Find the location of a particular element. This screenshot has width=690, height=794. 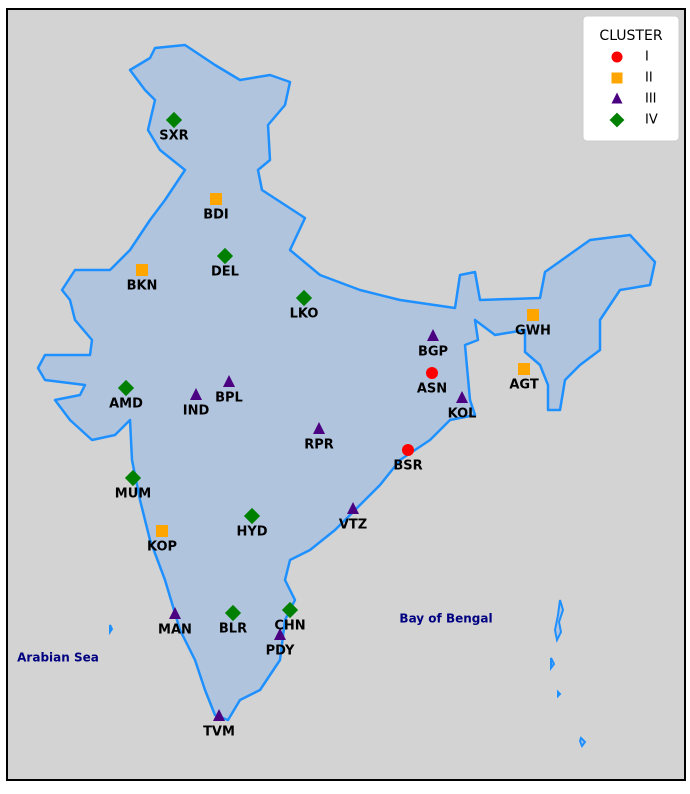

station-label: AGT is located at coordinates (524, 385).